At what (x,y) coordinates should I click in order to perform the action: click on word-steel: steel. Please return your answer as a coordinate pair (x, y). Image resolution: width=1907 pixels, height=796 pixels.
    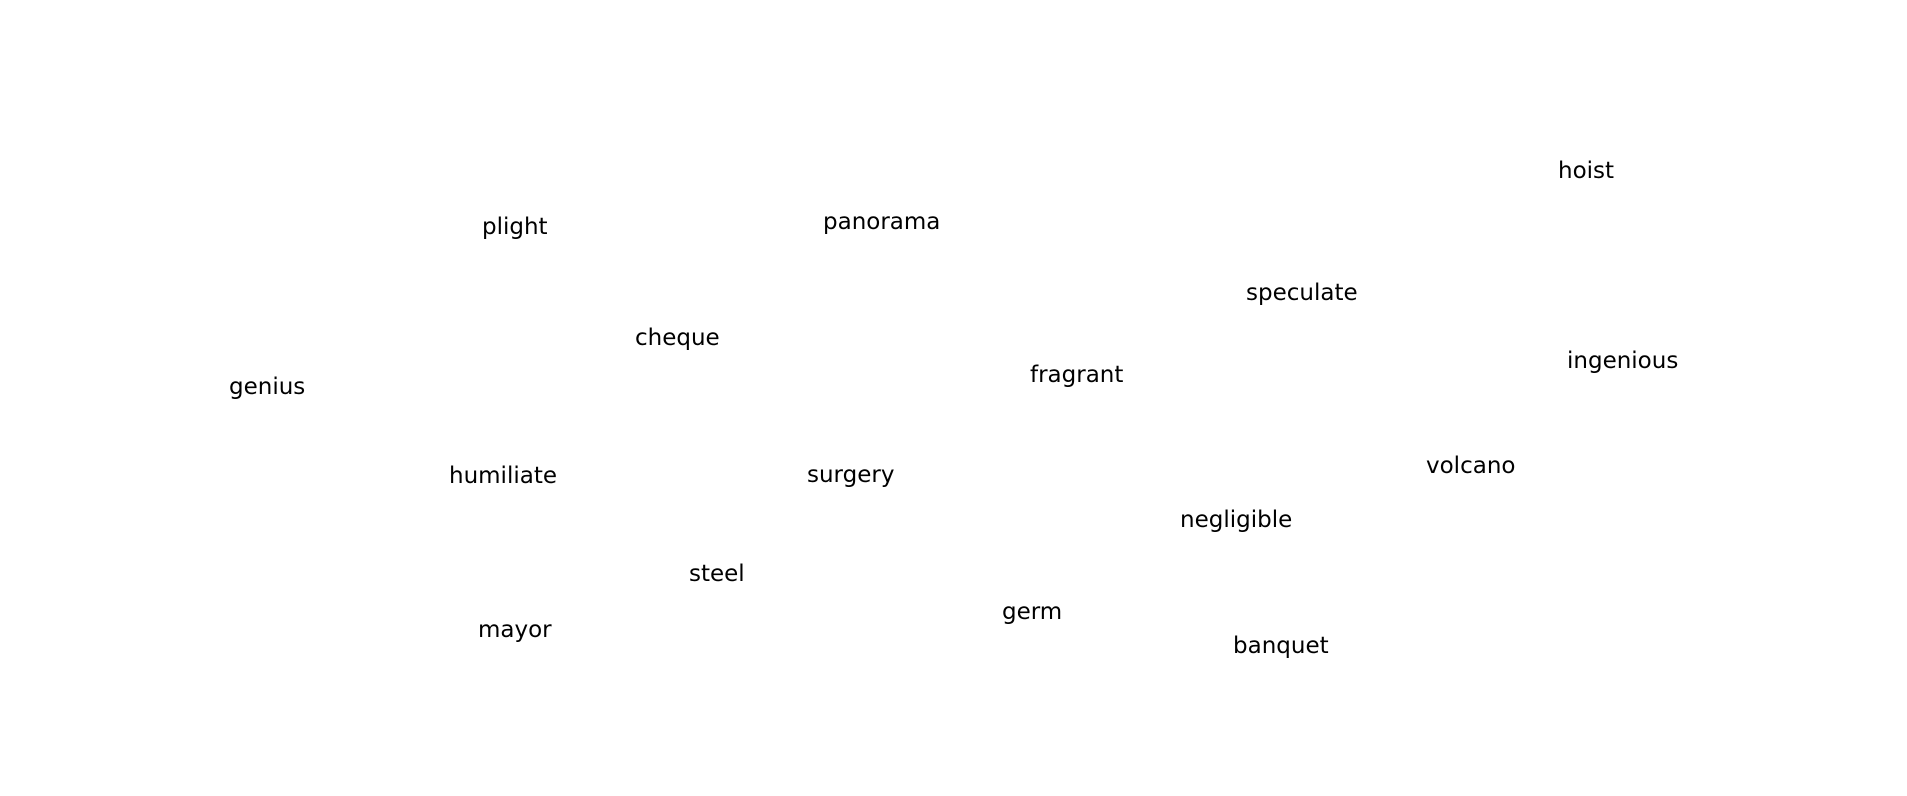
    Looking at the image, I should click on (717, 574).